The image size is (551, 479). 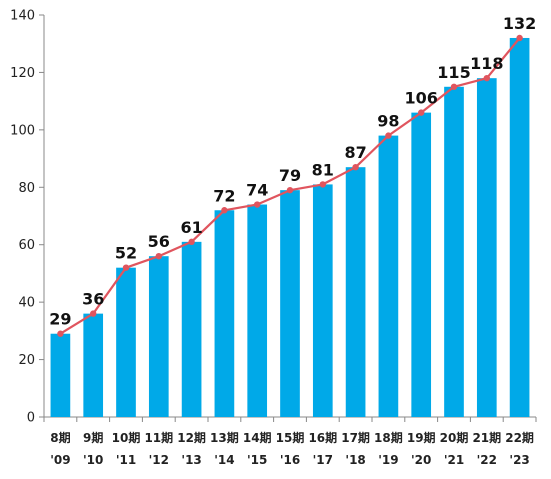 I want to click on x-year-label: '22, so click(x=487, y=460).